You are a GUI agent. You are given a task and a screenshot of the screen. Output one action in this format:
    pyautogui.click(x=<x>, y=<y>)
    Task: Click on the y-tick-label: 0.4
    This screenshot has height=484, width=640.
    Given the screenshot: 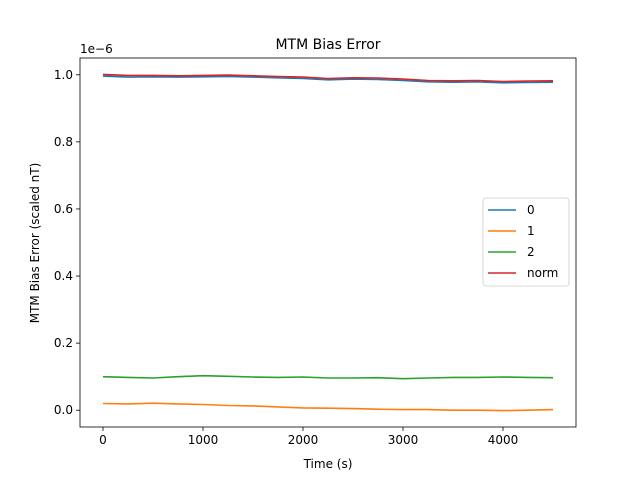 What is the action you would take?
    pyautogui.click(x=63, y=276)
    